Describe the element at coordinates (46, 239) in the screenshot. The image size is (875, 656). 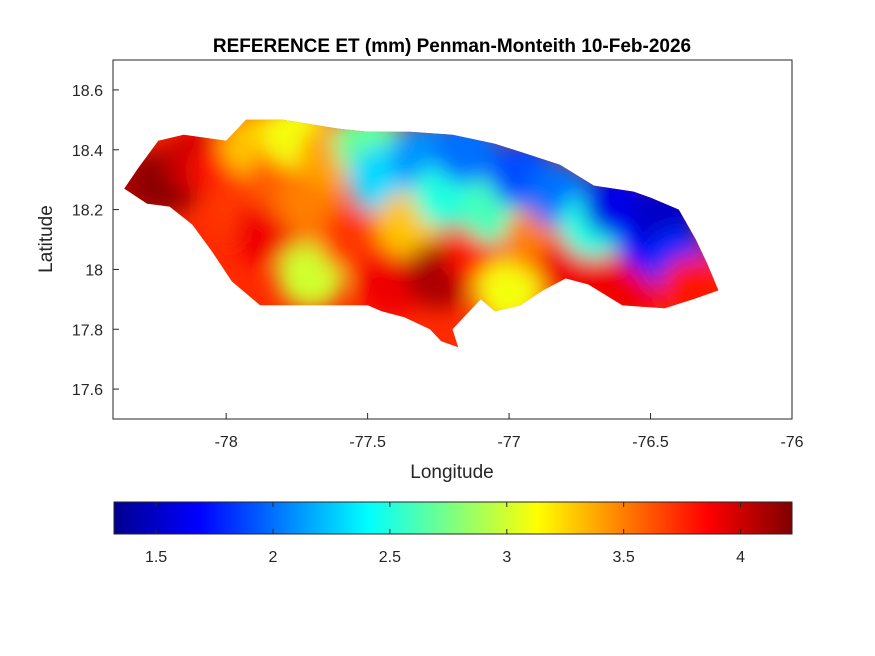
I see `y-axis-label: Latitude` at that location.